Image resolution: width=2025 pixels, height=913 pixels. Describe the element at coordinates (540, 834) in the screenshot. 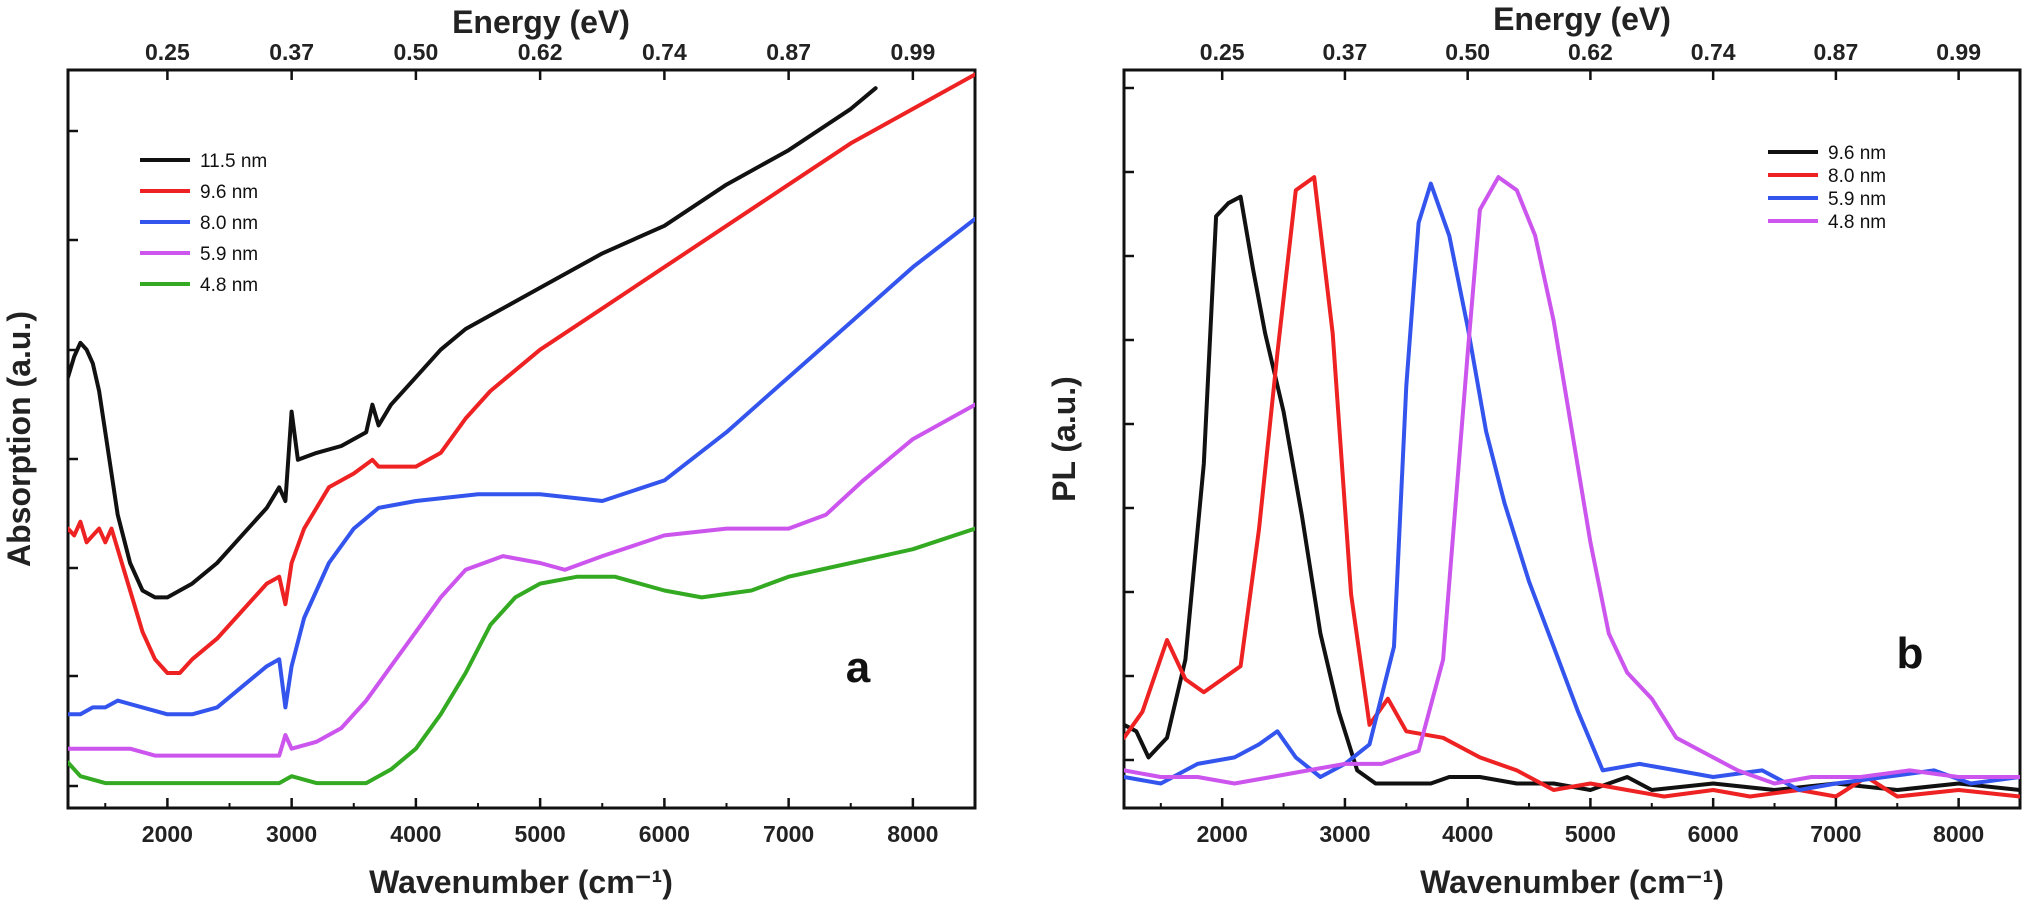

I see `panel-a-x-tick-label: 5000` at that location.